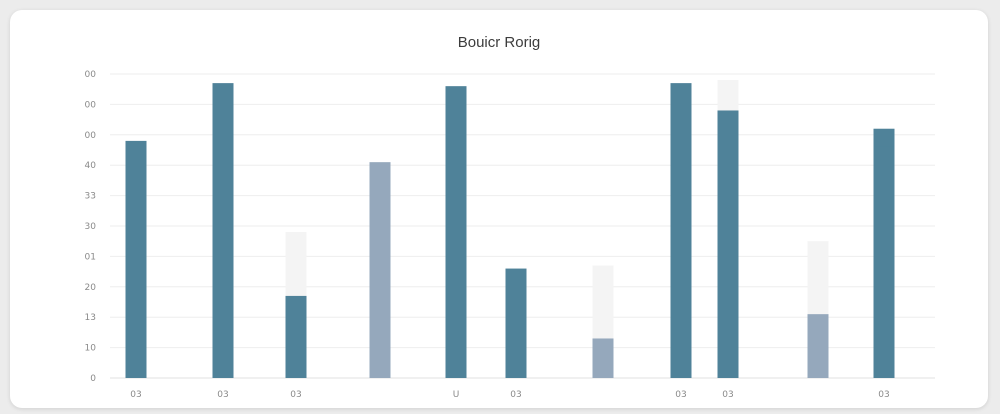  What do you see at coordinates (91, 288) in the screenshot?
I see `y-tick-label: 20` at bounding box center [91, 288].